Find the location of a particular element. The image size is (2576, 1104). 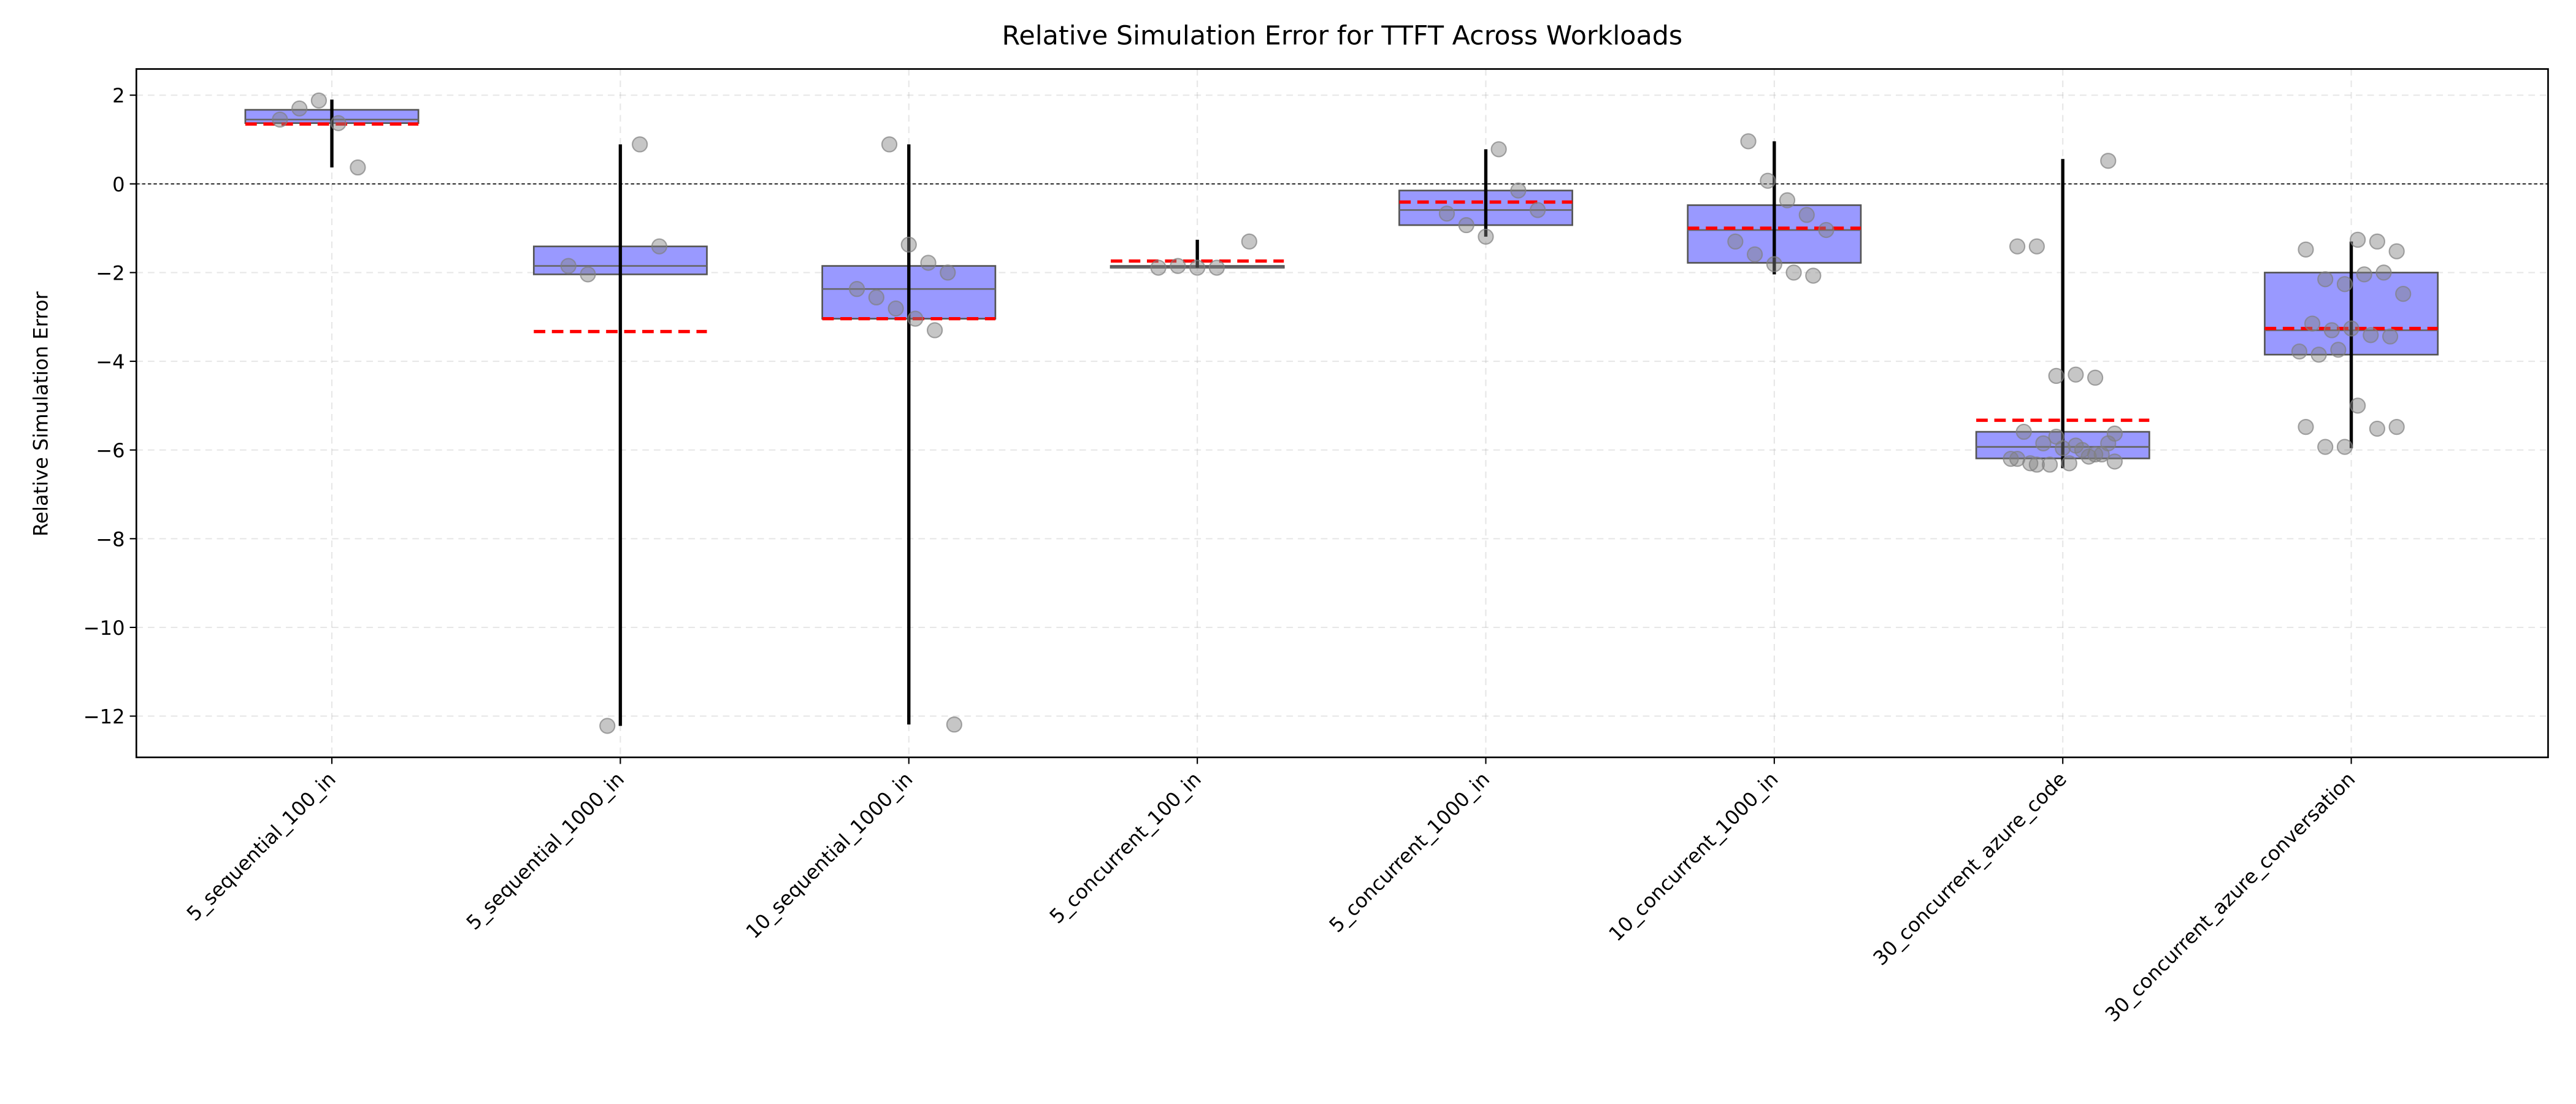

x-tick-label: 5_sequential_1000_in is located at coordinates (545, 850).